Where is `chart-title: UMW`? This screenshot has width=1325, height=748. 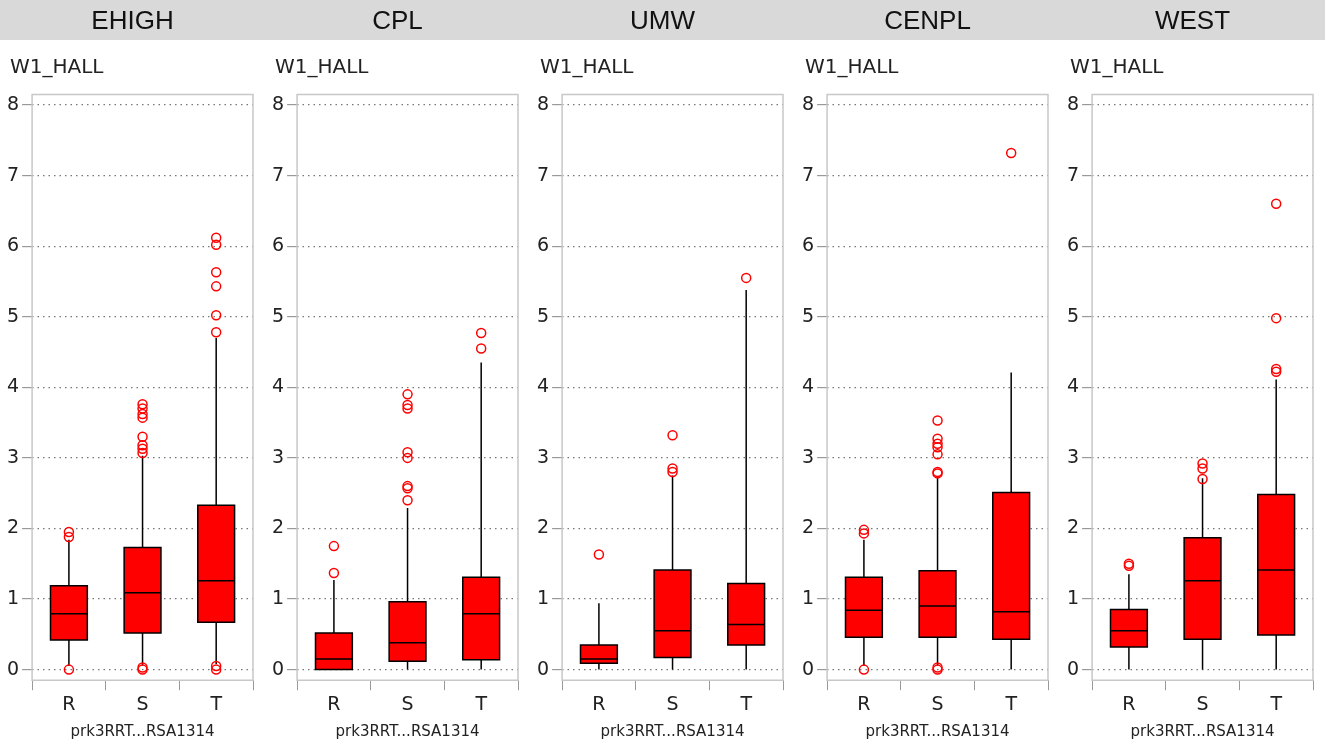 chart-title: UMW is located at coordinates (662, 20).